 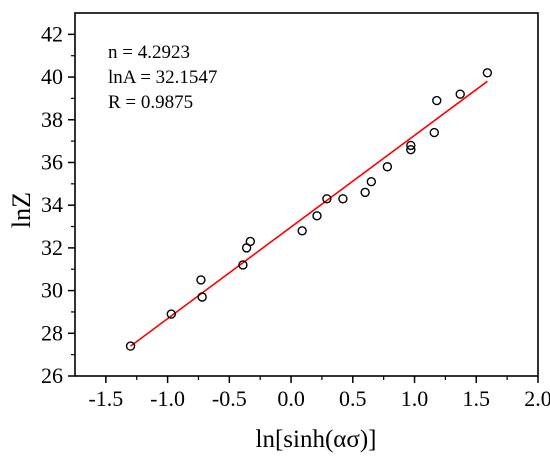 I want to click on x-axis: -1.5 -1.0 -0.5 0.0 0.5 1.0 1.5 2.0, so click(x=319, y=393).